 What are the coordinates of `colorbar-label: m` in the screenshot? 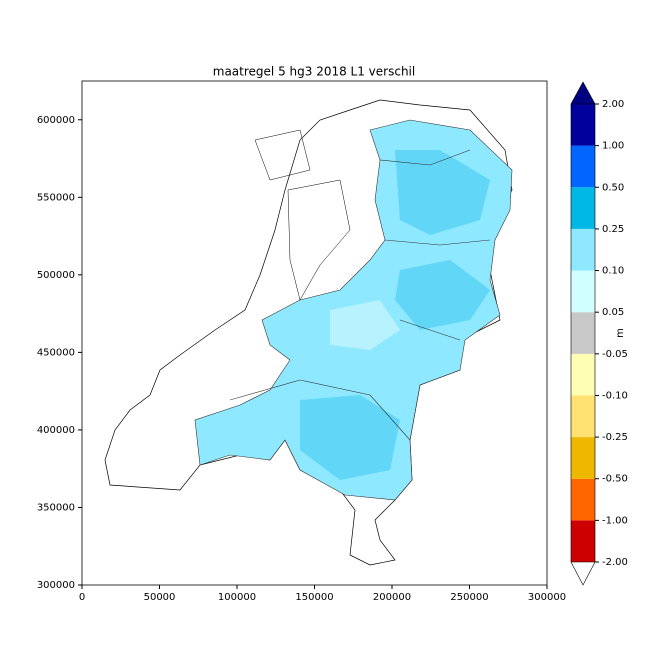 It's located at (620, 333).